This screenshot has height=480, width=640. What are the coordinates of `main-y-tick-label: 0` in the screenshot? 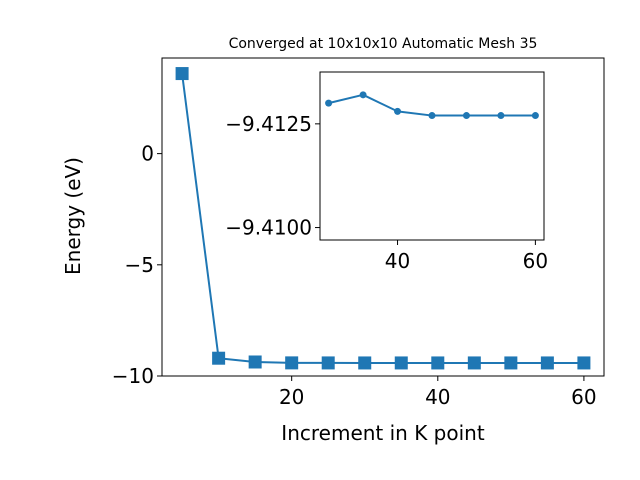 It's located at (147, 154).